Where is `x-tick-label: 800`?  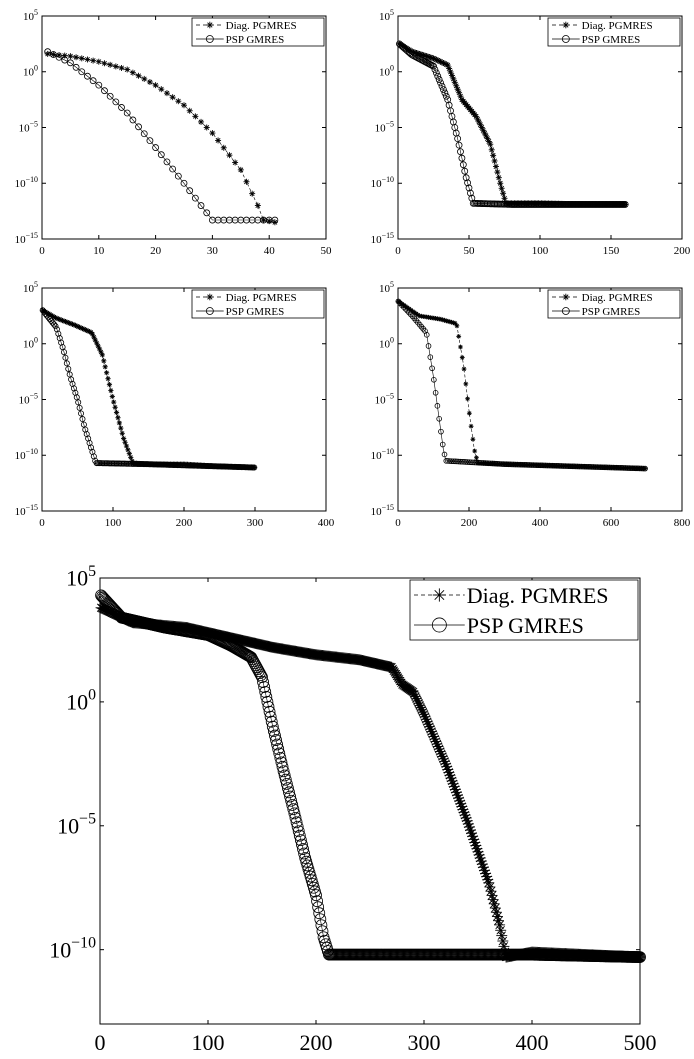
x-tick-label: 800 is located at coordinates (682, 523).